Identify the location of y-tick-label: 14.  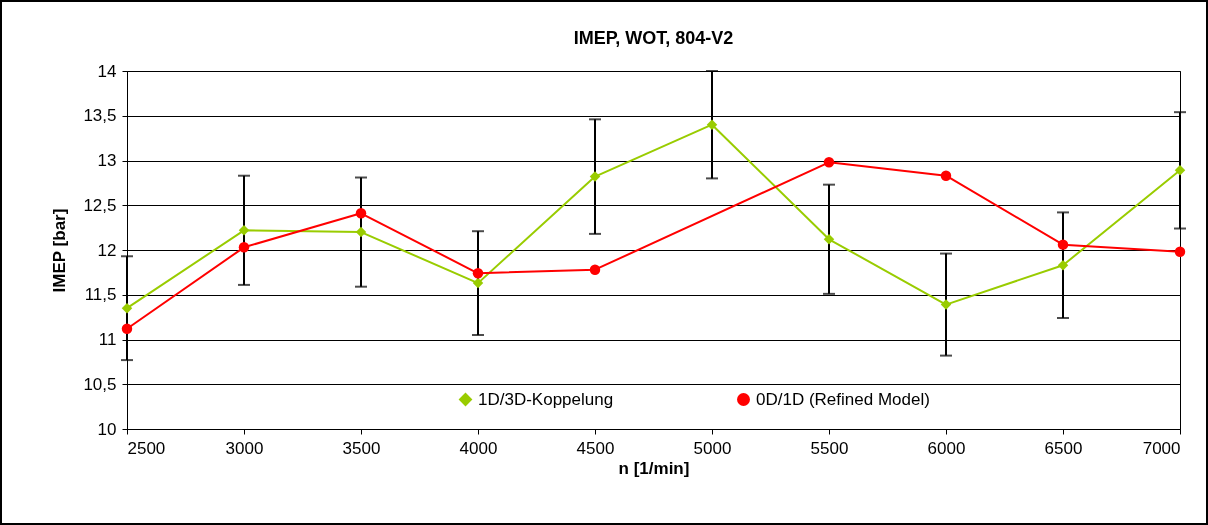
(107, 71).